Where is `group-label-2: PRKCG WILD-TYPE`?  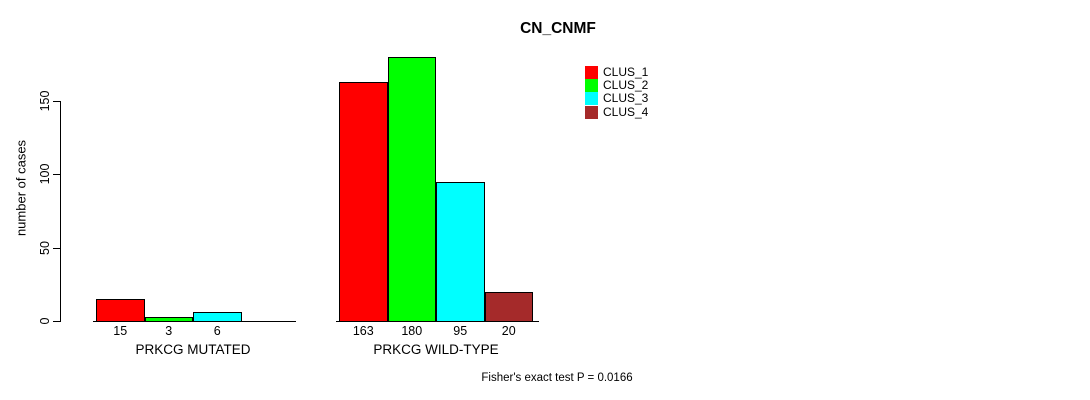 group-label-2: PRKCG WILD-TYPE is located at coordinates (436, 349).